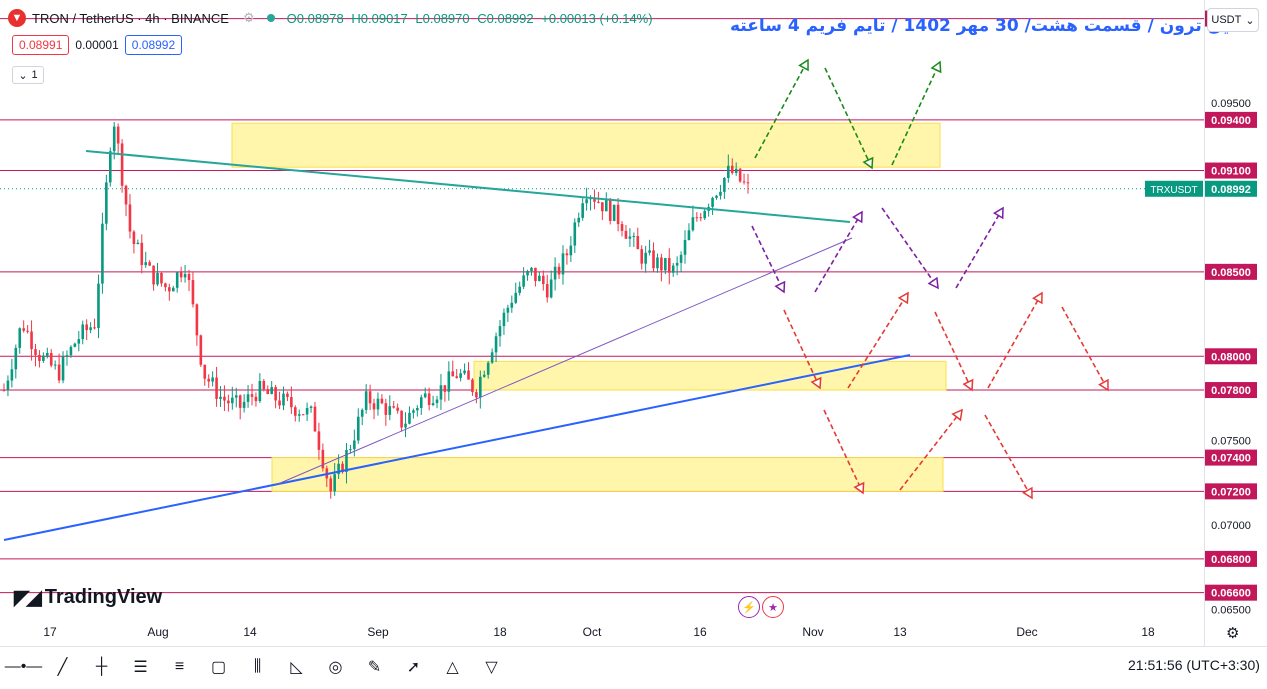 This screenshot has width=1267, height=689. I want to click on close-value: C0.08992, so click(505, 18).